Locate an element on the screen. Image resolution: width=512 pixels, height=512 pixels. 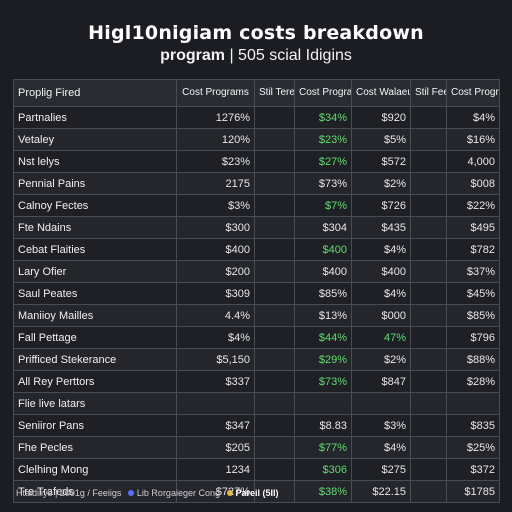
table-cell: $8.83 is located at coordinates (323, 425).